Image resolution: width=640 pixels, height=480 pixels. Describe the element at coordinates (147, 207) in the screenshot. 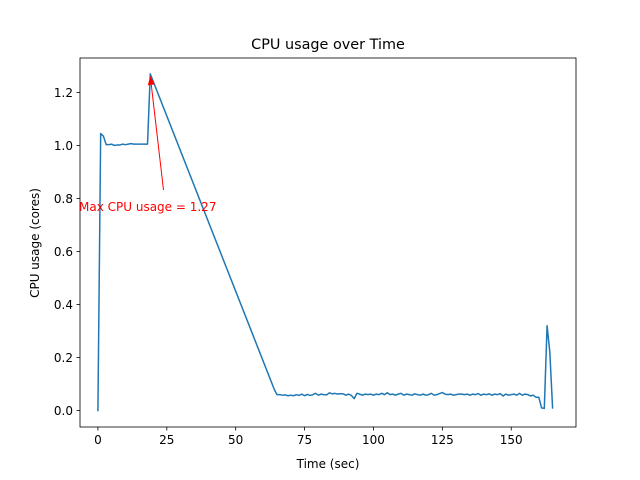

I see `annotation-text: Max CPU usage = 1.27` at that location.